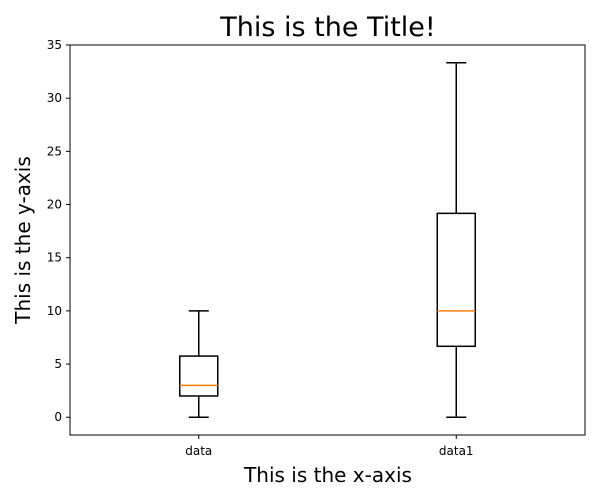 The image size is (600, 500). Describe the element at coordinates (54, 205) in the screenshot. I see `y-tick-label: 20` at that location.